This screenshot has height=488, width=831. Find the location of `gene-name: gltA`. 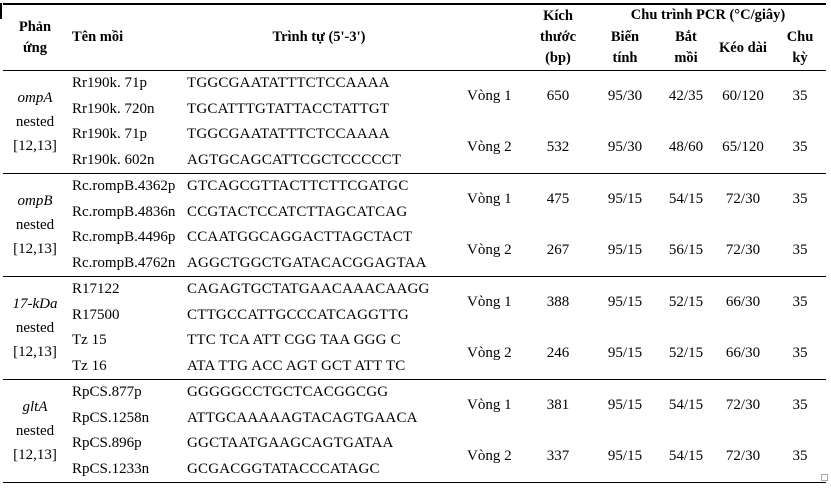

gene-name: gltA is located at coordinates (35, 407).